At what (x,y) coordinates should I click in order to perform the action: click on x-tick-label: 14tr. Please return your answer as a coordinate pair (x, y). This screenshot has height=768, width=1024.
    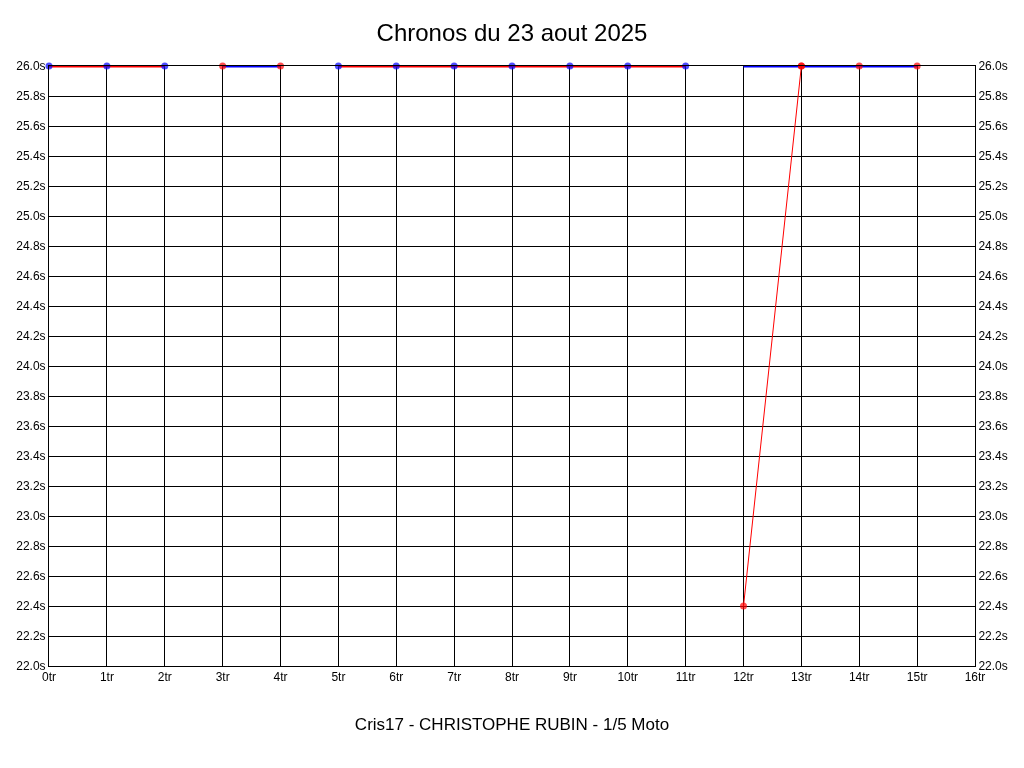
    Looking at the image, I should click on (859, 677).